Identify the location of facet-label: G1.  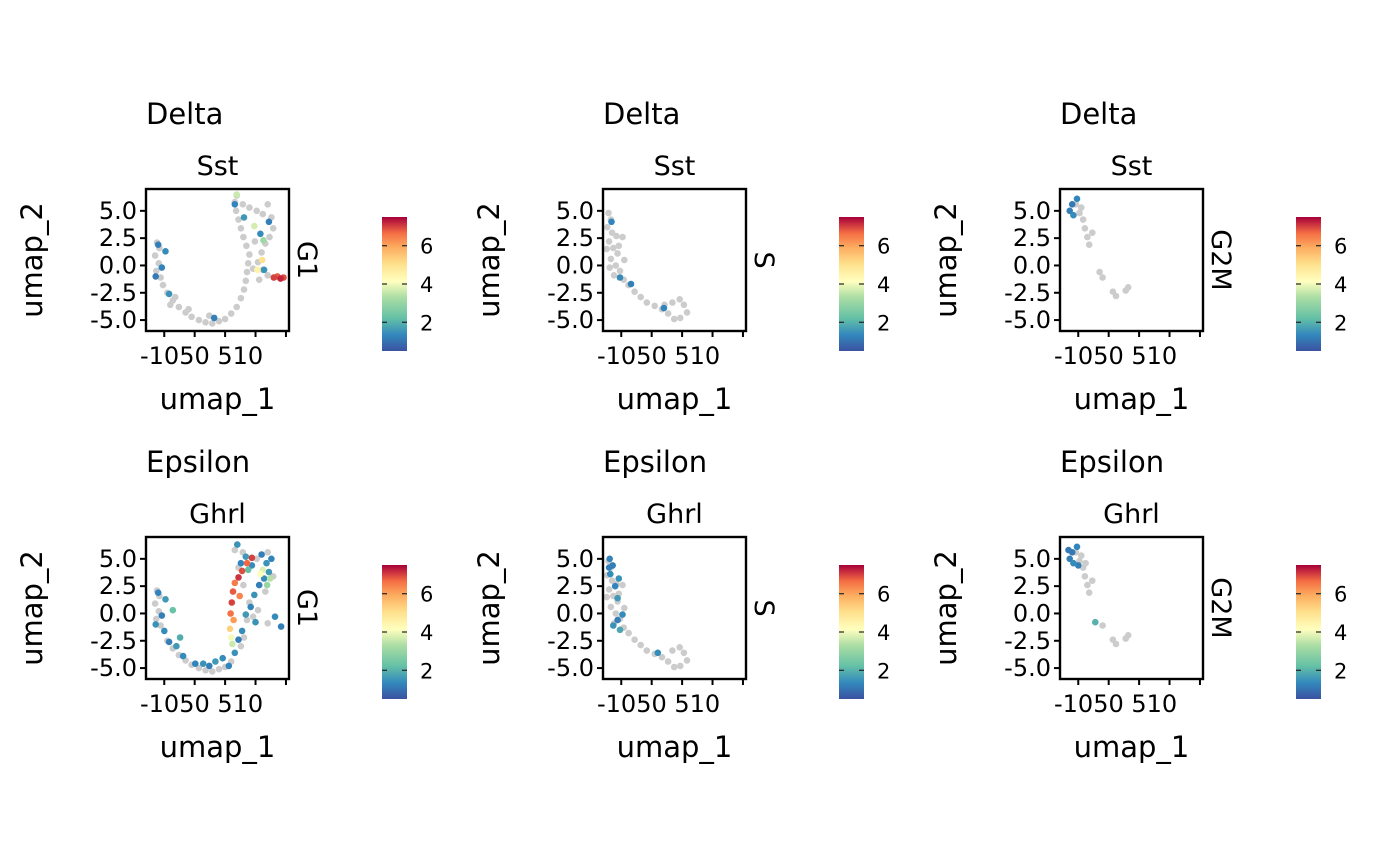
(306, 608).